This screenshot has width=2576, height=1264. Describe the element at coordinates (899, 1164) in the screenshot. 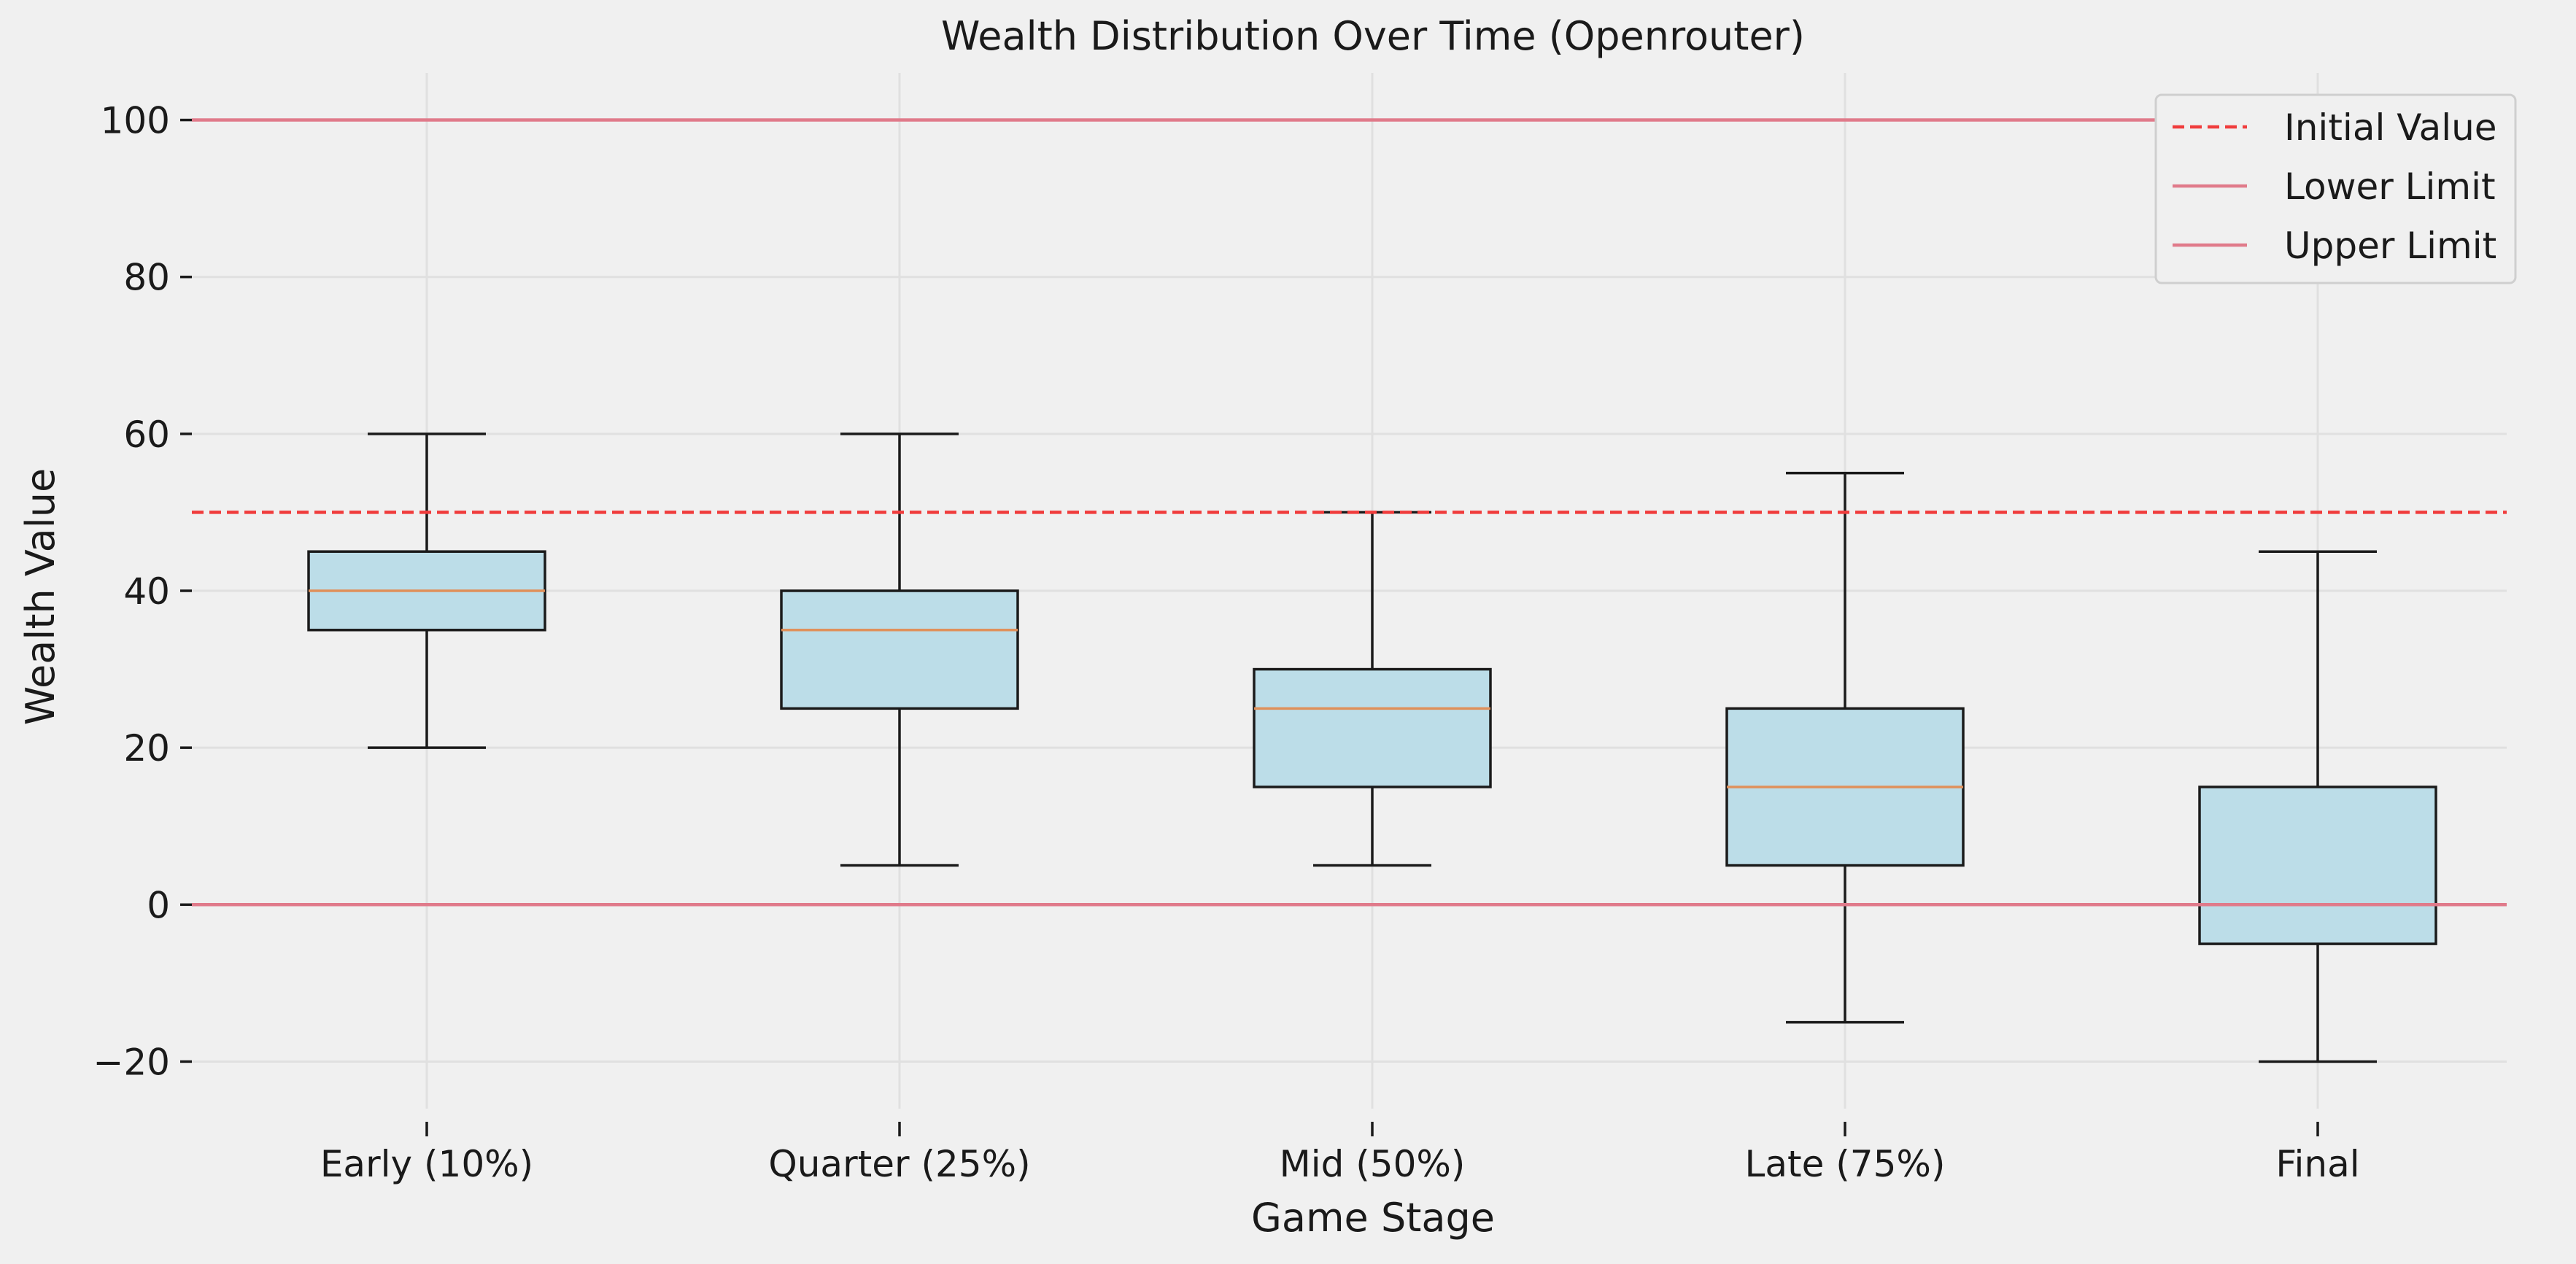

I see `x-tick-label-1: Quarter (25%)` at that location.